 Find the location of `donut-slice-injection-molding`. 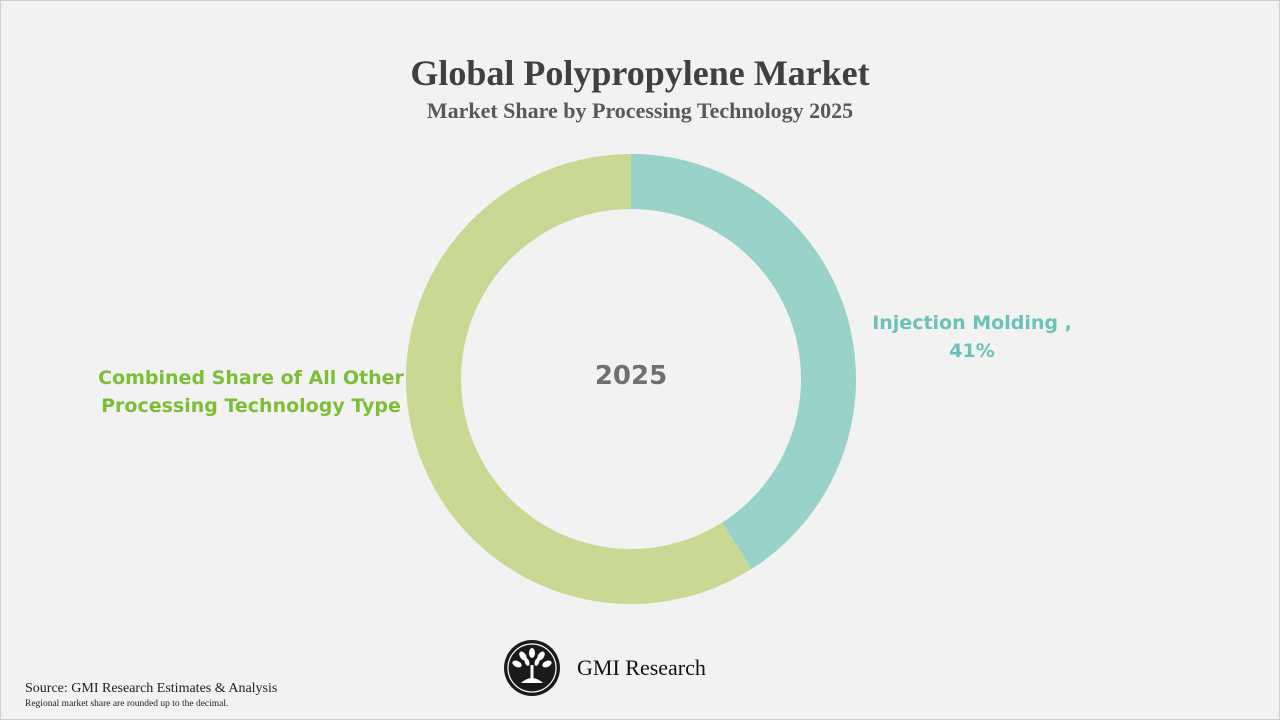

donut-slice-injection-molding is located at coordinates (743, 361).